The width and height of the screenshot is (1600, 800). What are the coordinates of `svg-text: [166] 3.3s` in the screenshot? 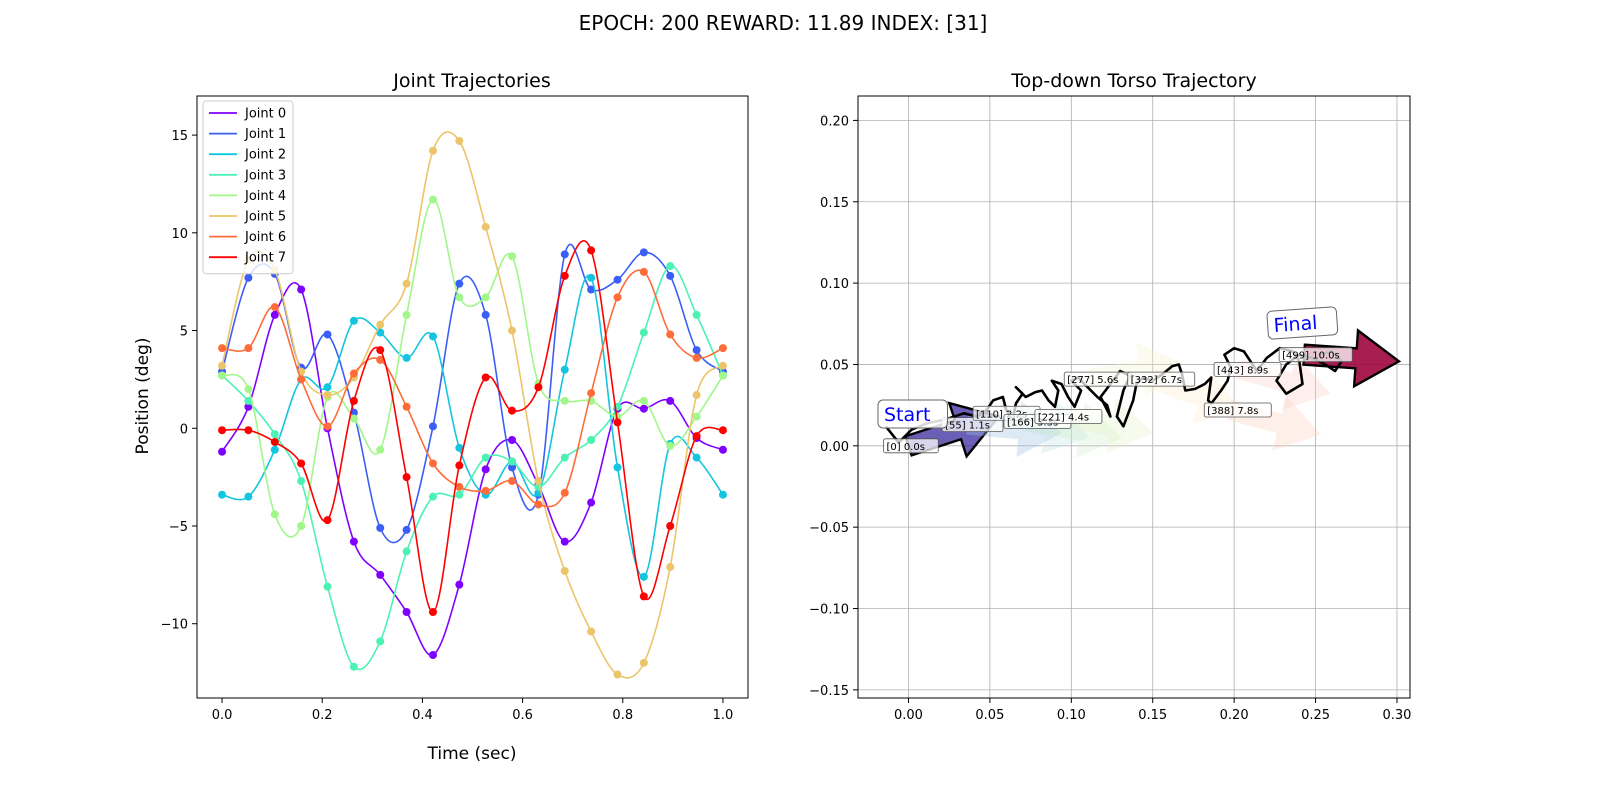 It's located at (1032, 422).